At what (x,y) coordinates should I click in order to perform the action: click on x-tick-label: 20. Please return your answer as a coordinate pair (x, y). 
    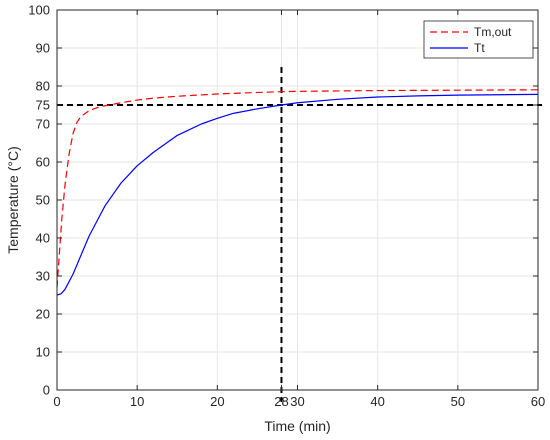
    Looking at the image, I should click on (217, 401).